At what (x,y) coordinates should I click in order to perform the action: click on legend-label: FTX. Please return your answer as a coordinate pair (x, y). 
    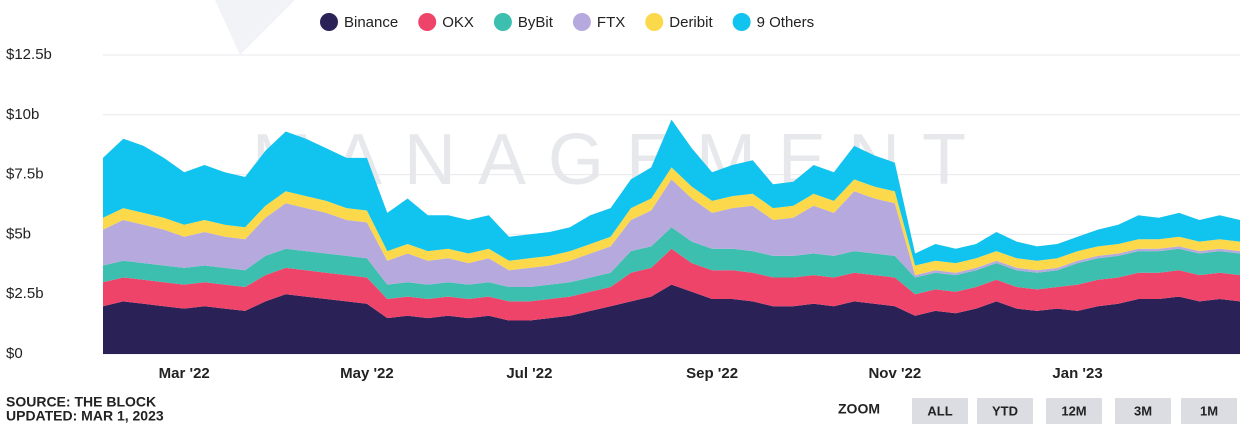
    Looking at the image, I should click on (611, 22).